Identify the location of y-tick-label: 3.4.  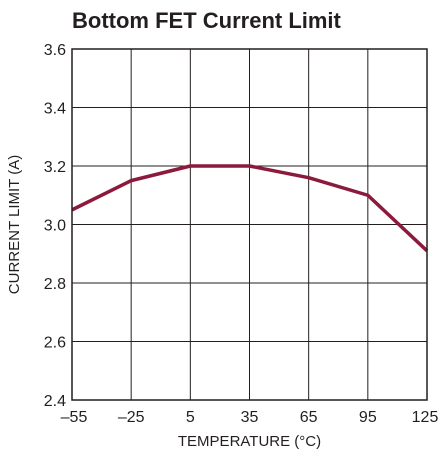
(55, 109).